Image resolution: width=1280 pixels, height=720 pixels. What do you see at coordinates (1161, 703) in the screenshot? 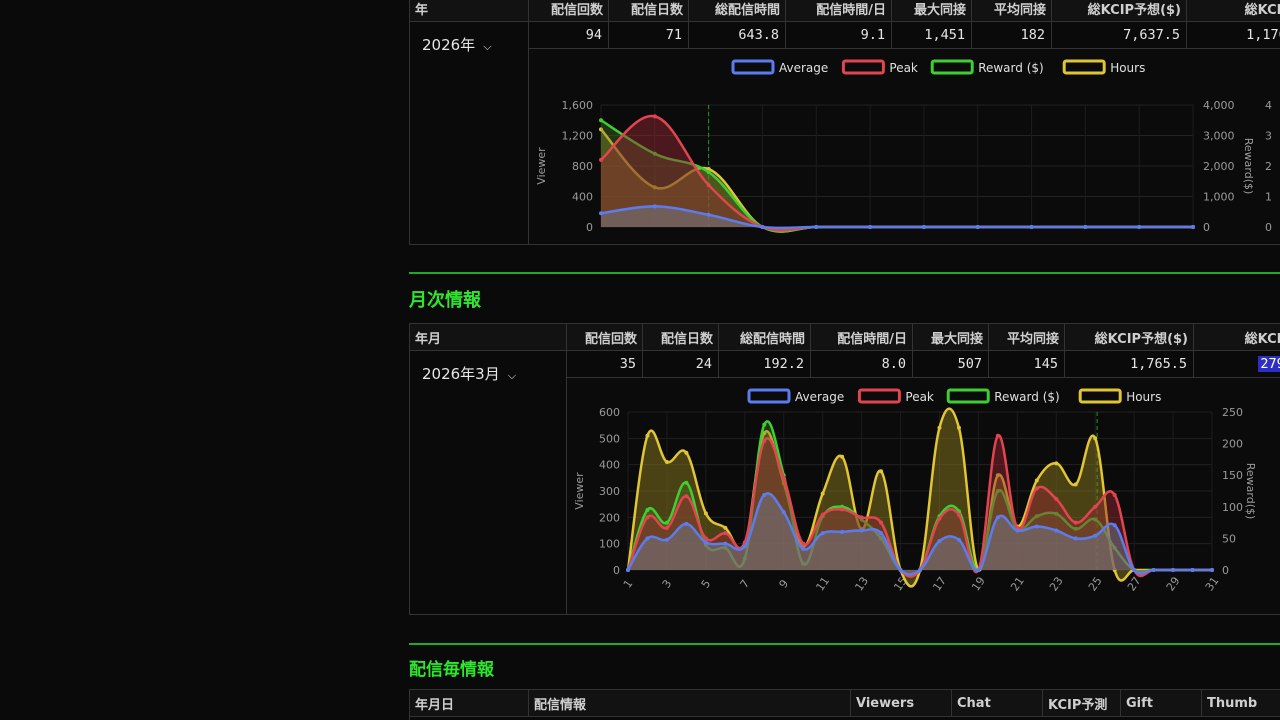
I see `header-gift: Gift` at bounding box center [1161, 703].